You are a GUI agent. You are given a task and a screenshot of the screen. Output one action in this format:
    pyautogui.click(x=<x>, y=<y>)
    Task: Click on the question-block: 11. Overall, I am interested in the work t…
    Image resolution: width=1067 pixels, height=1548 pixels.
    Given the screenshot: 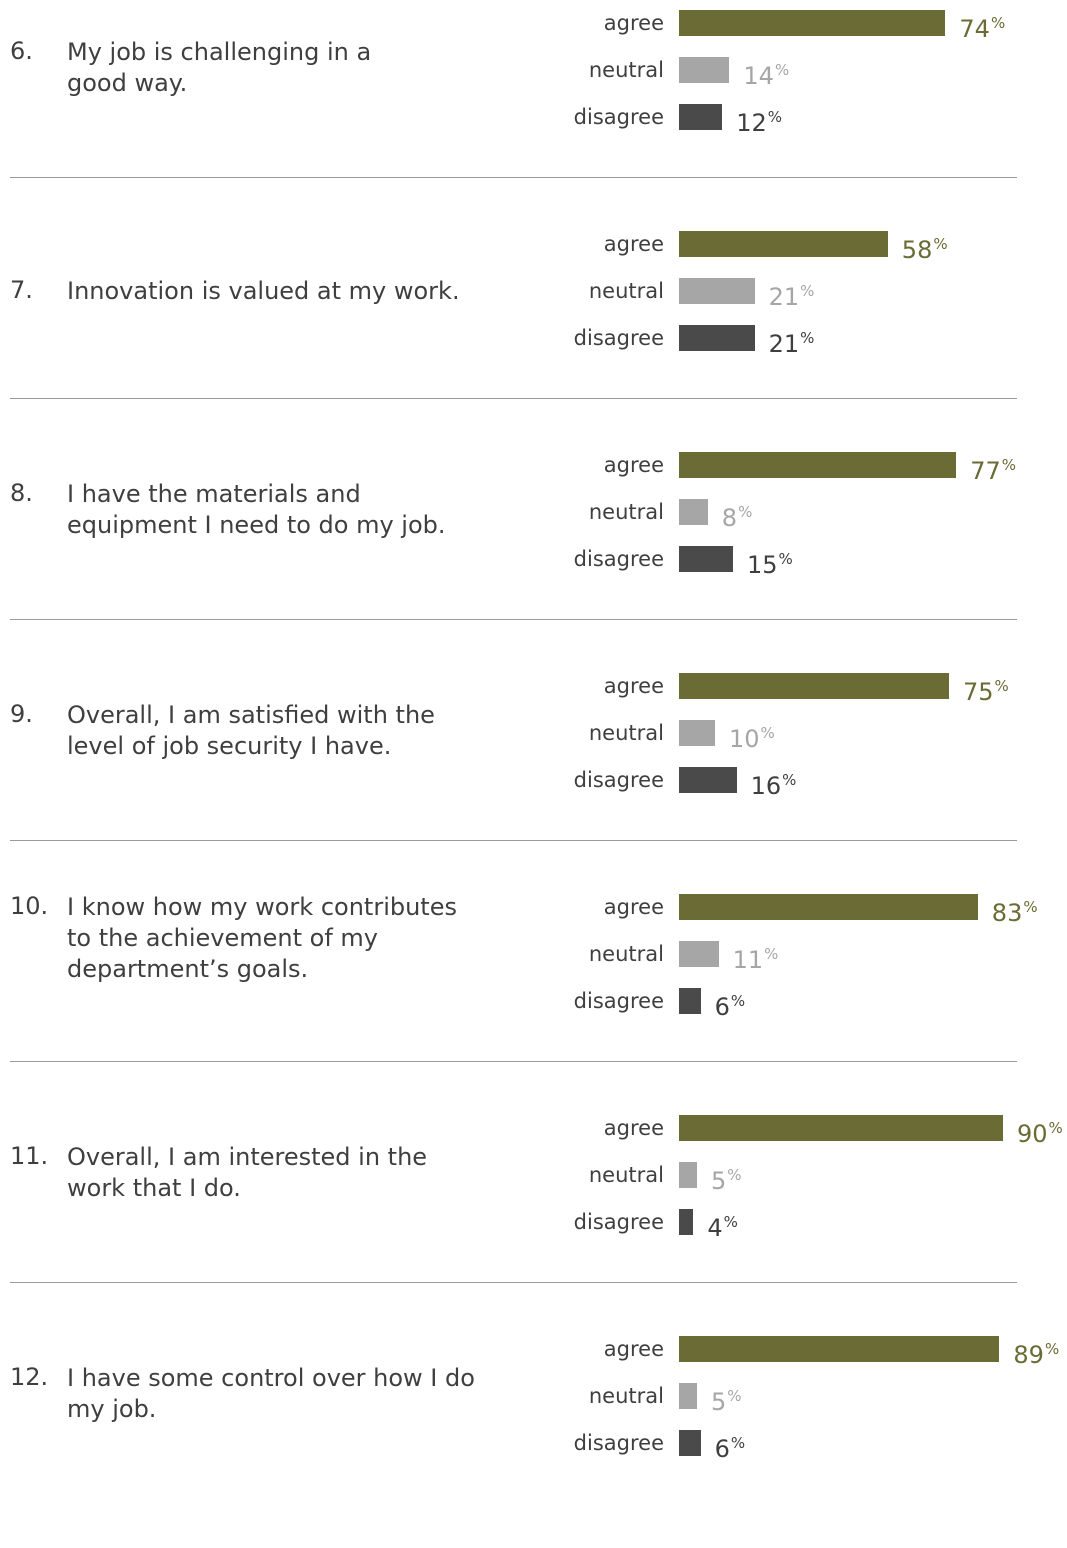 What is the action you would take?
    pyautogui.click(x=533, y=1217)
    